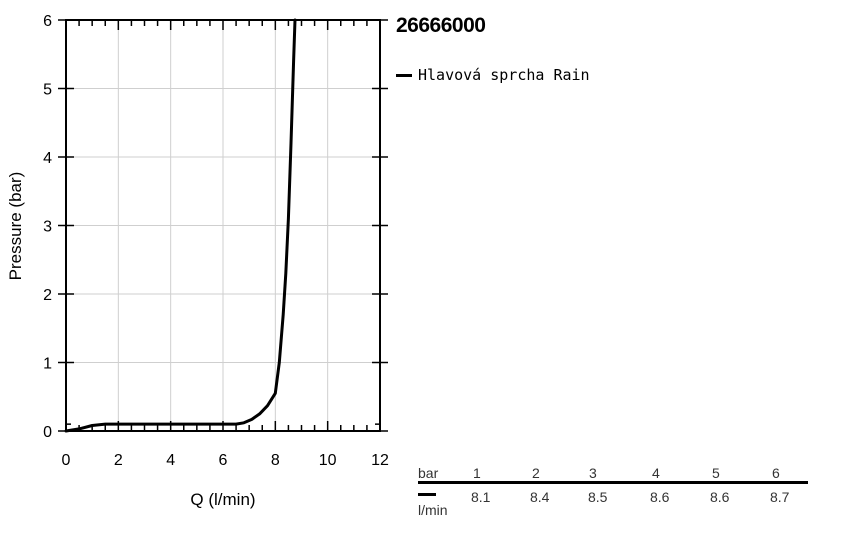 The height and width of the screenshot is (542, 847). What do you see at coordinates (481, 497) in the screenshot?
I see `flow-value: 8.1` at bounding box center [481, 497].